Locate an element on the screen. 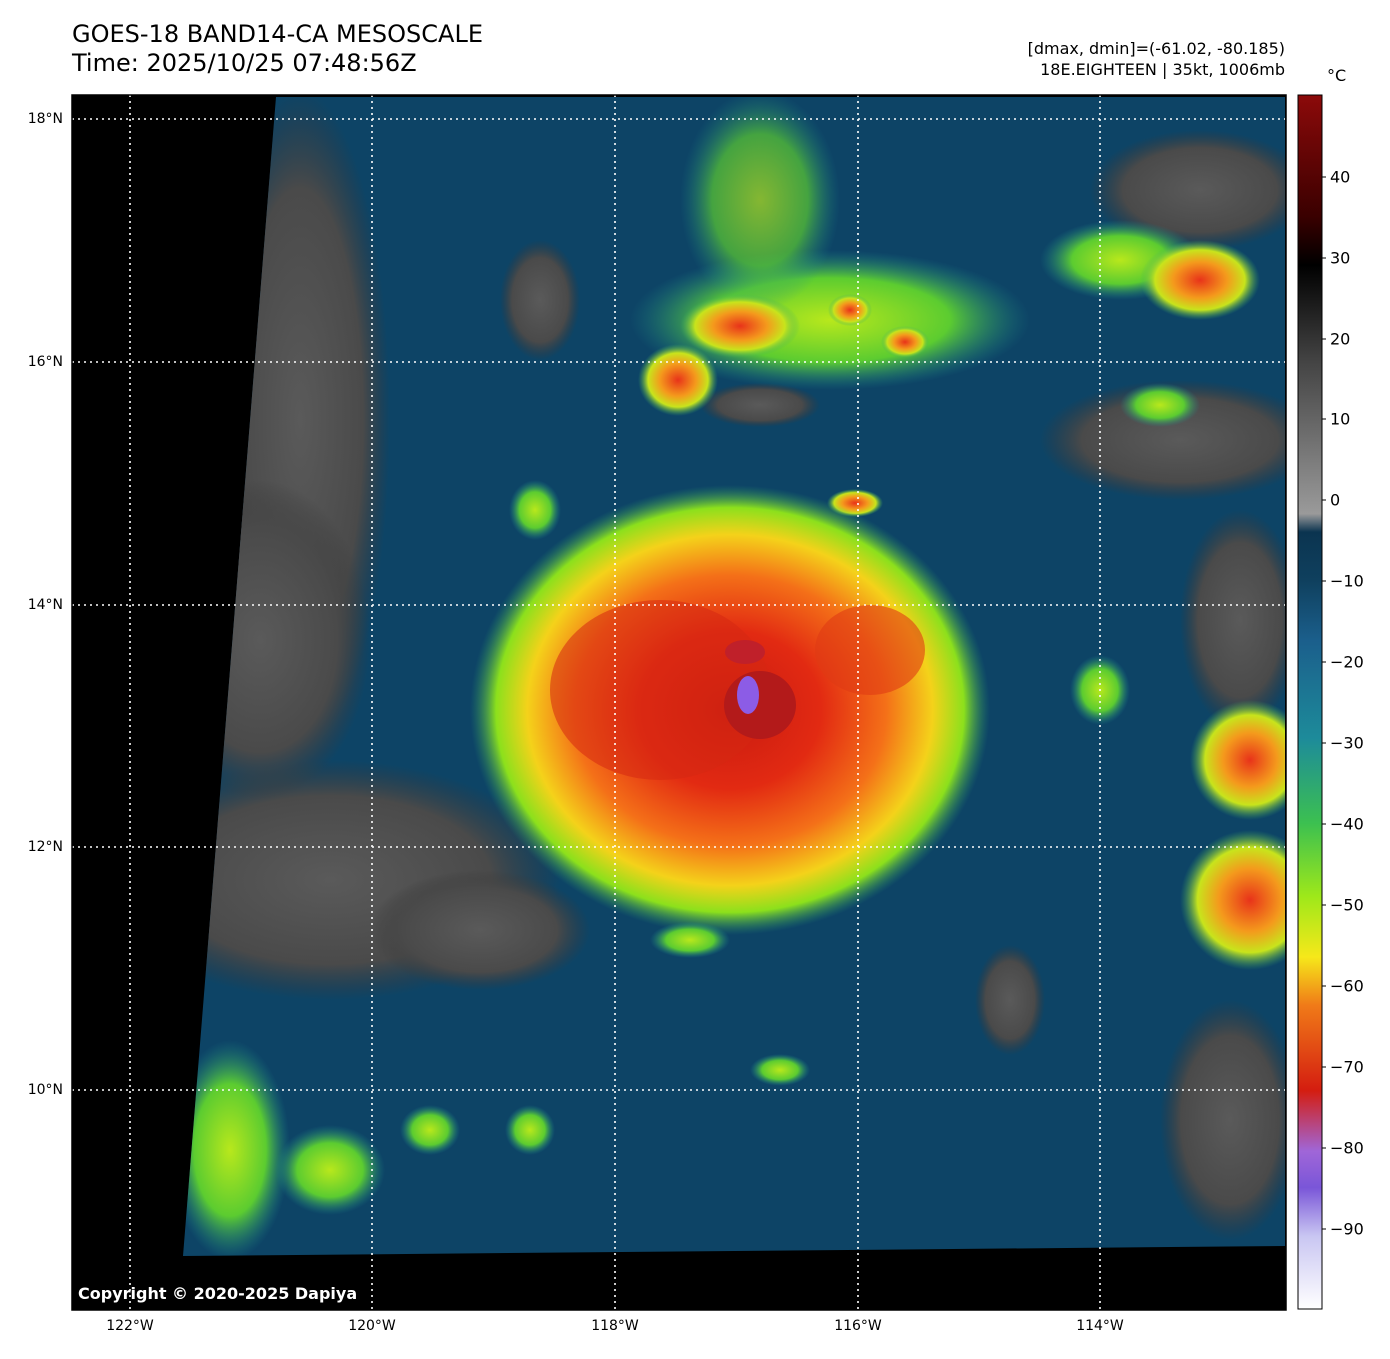 The image size is (1390, 1359). colorbar-tick-label: 20 is located at coordinates (1340, 339).